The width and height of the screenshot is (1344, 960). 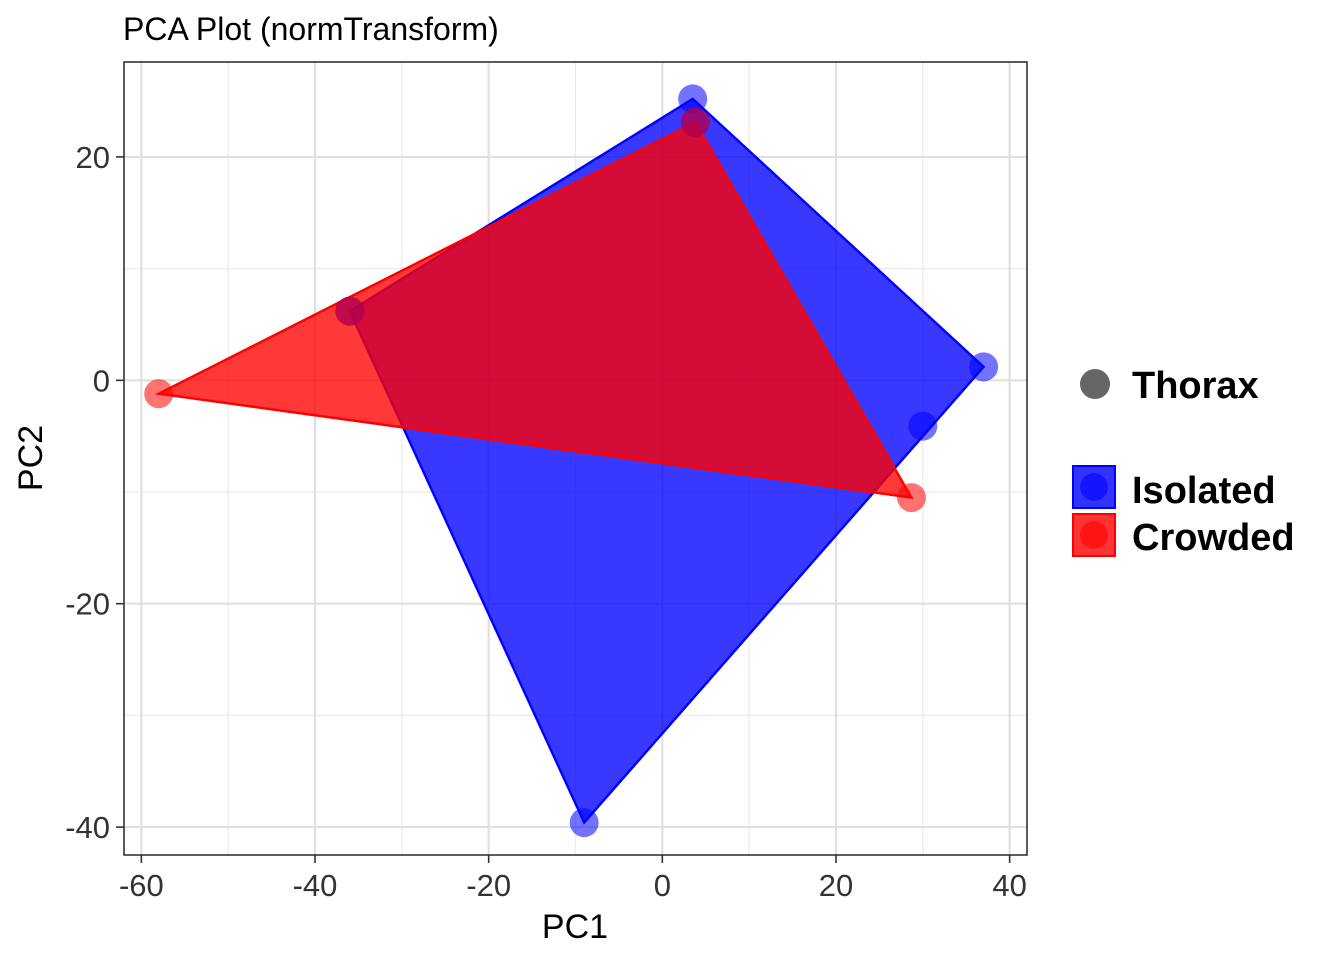 What do you see at coordinates (1095, 384) in the screenshot?
I see `legend-shape-key-thorax` at bounding box center [1095, 384].